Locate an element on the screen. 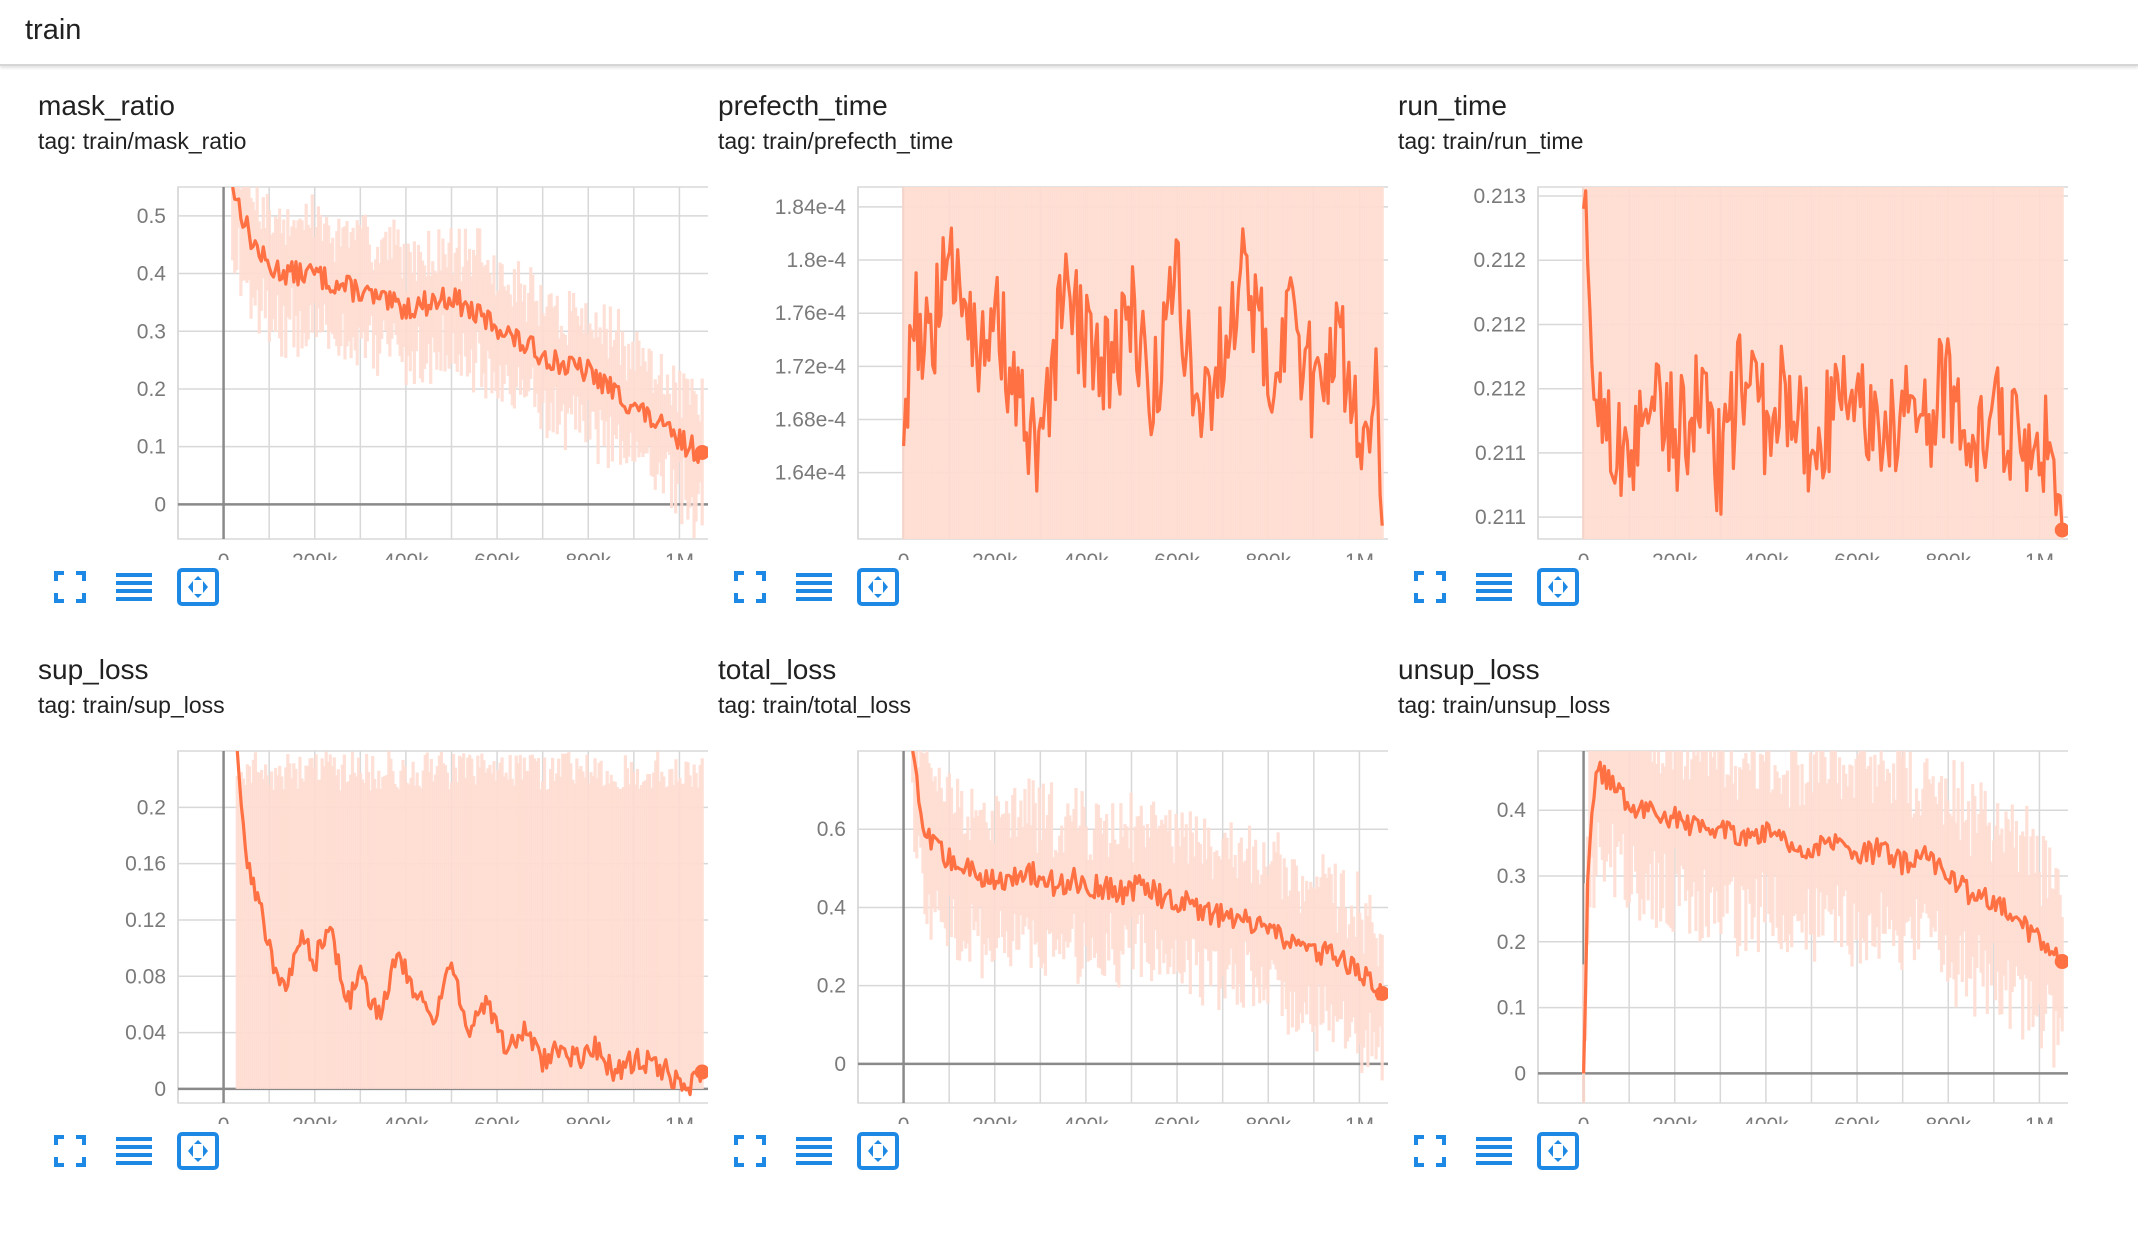 The width and height of the screenshot is (2138, 1250). chart-title: total_loss is located at coordinates (777, 669).